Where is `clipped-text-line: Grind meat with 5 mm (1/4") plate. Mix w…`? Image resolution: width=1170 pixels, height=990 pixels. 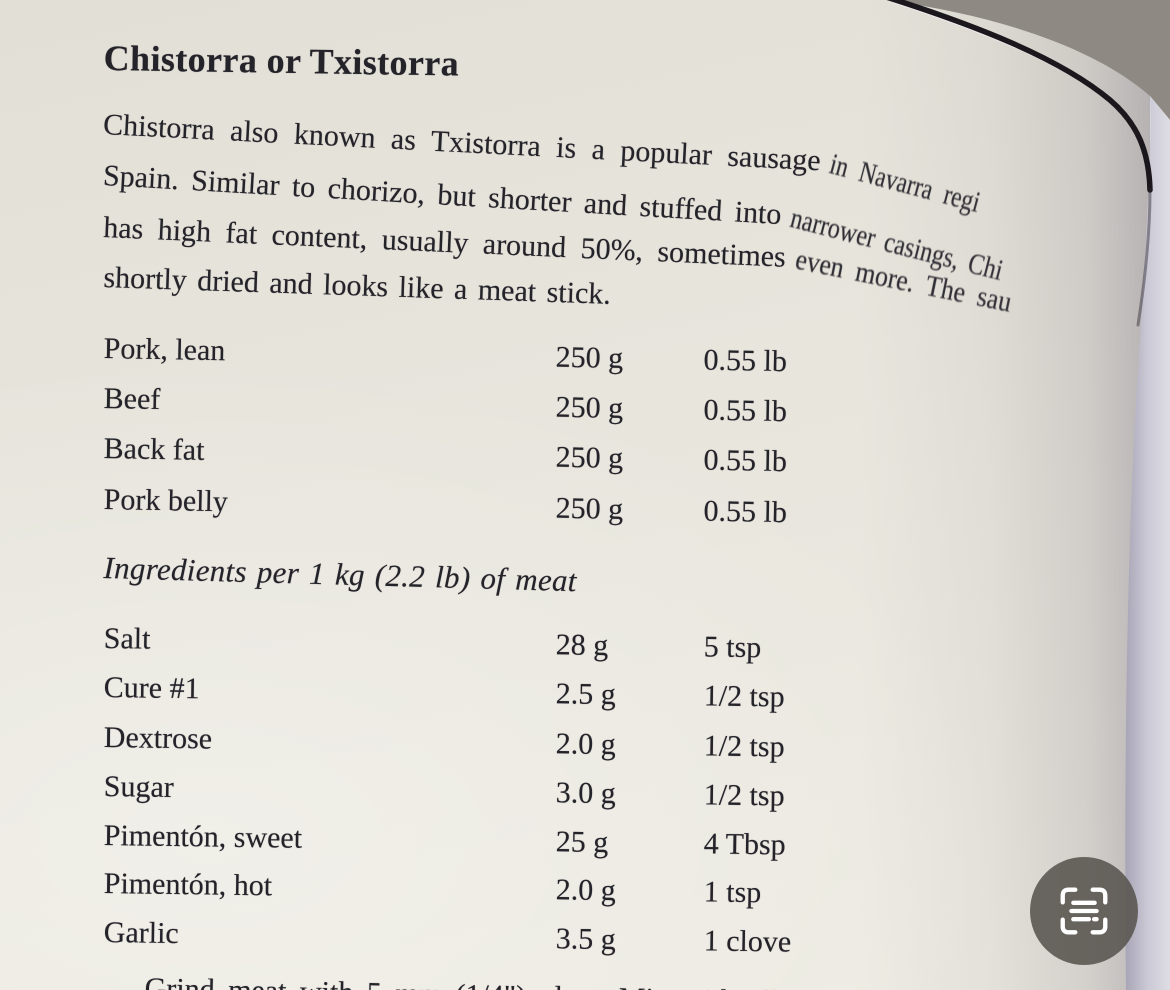 clipped-text-line: Grind meat with 5 mm (1/4") plate. Mix w… is located at coordinates (535, 981).